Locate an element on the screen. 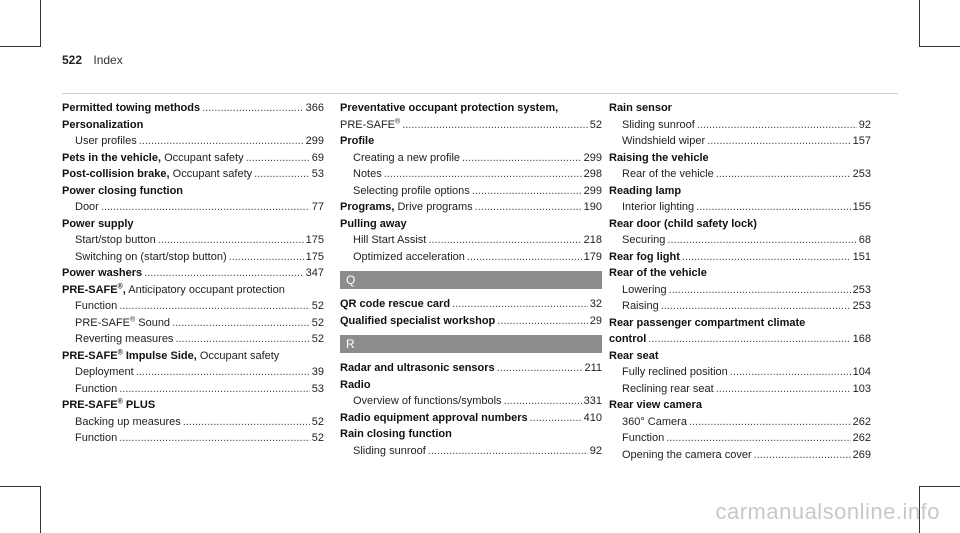 This screenshot has width=960, height=533. page-ref: 157 is located at coordinates (861, 141).